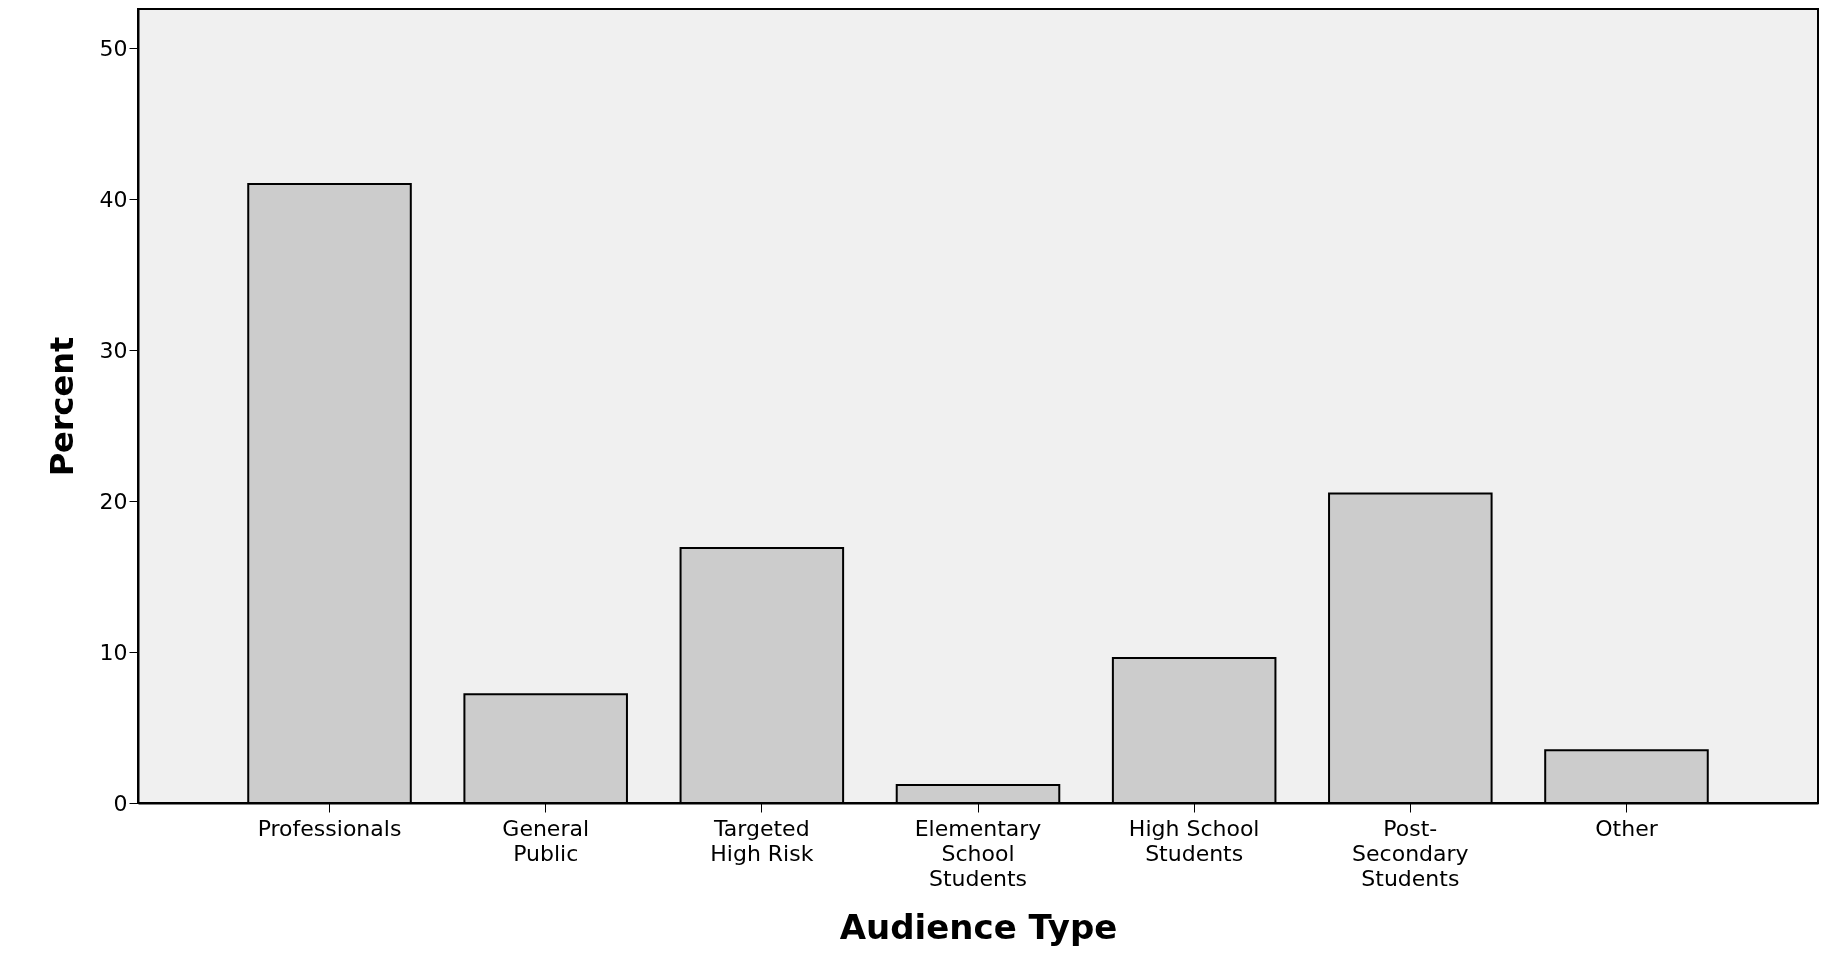 Image resolution: width=1822 pixels, height=966 pixels. What do you see at coordinates (120, 803) in the screenshot?
I see `y-tick-label: 0` at bounding box center [120, 803].